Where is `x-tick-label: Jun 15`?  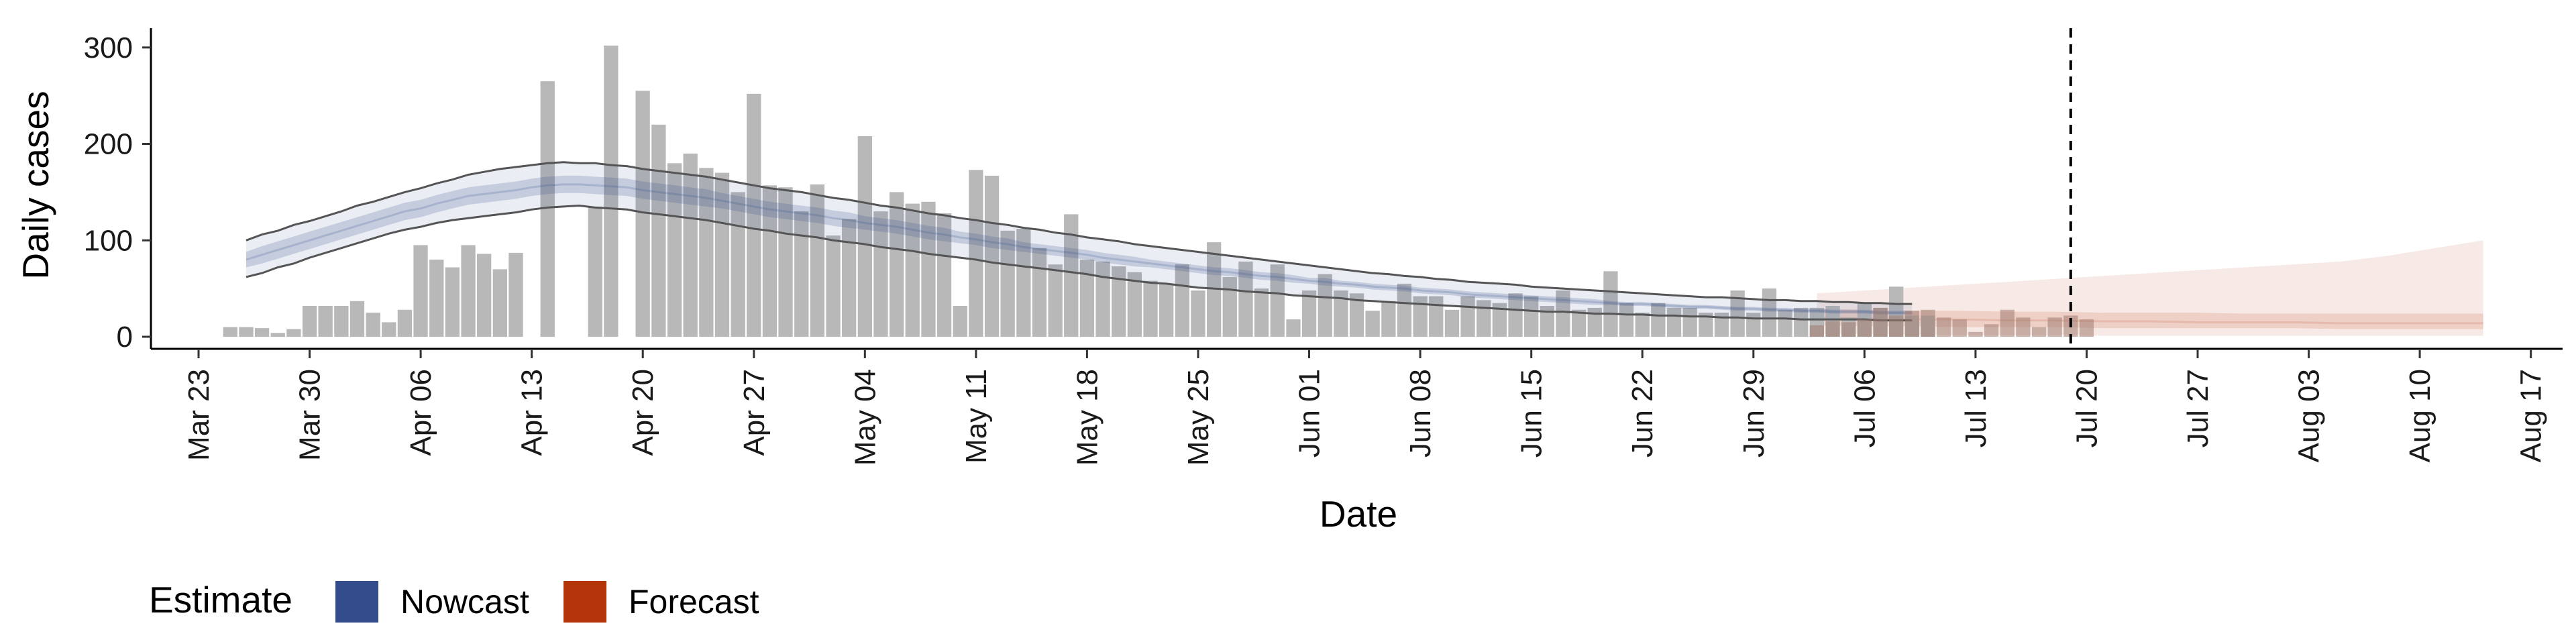
x-tick-label: Jun 15 is located at coordinates (1531, 413).